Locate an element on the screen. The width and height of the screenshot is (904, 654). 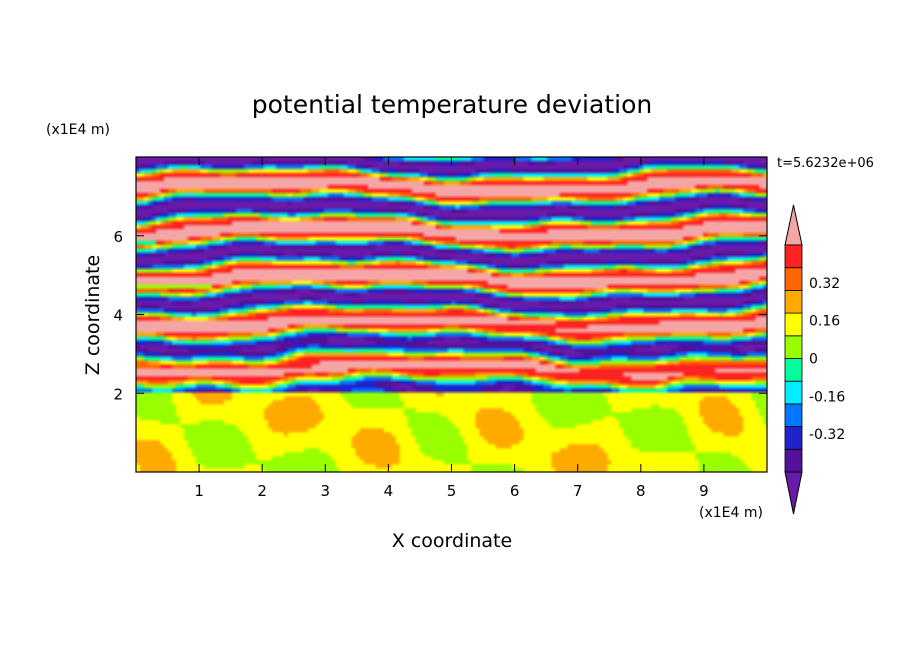
x-tick-label: 8 is located at coordinates (641, 491).